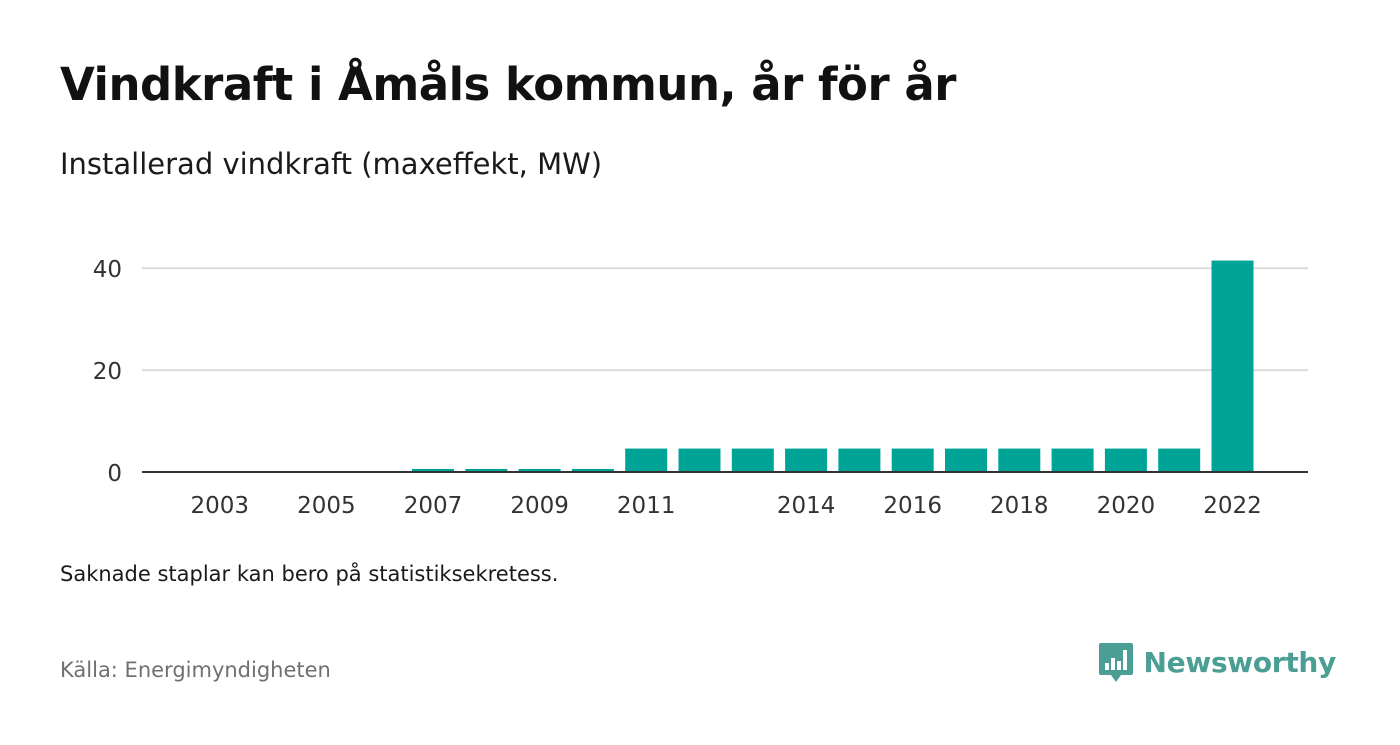 The image size is (1400, 745). Describe the element at coordinates (1232, 506) in the screenshot. I see `x-tick-label: 2022` at that location.